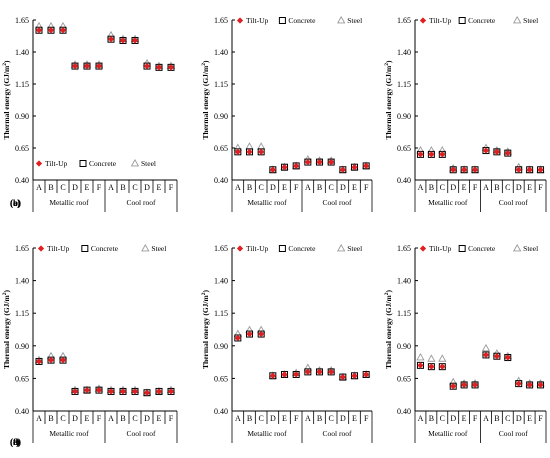 Image resolution: width=550 pixels, height=458 pixels. I want to click on y-tick-label: 0.90, so click(404, 116).